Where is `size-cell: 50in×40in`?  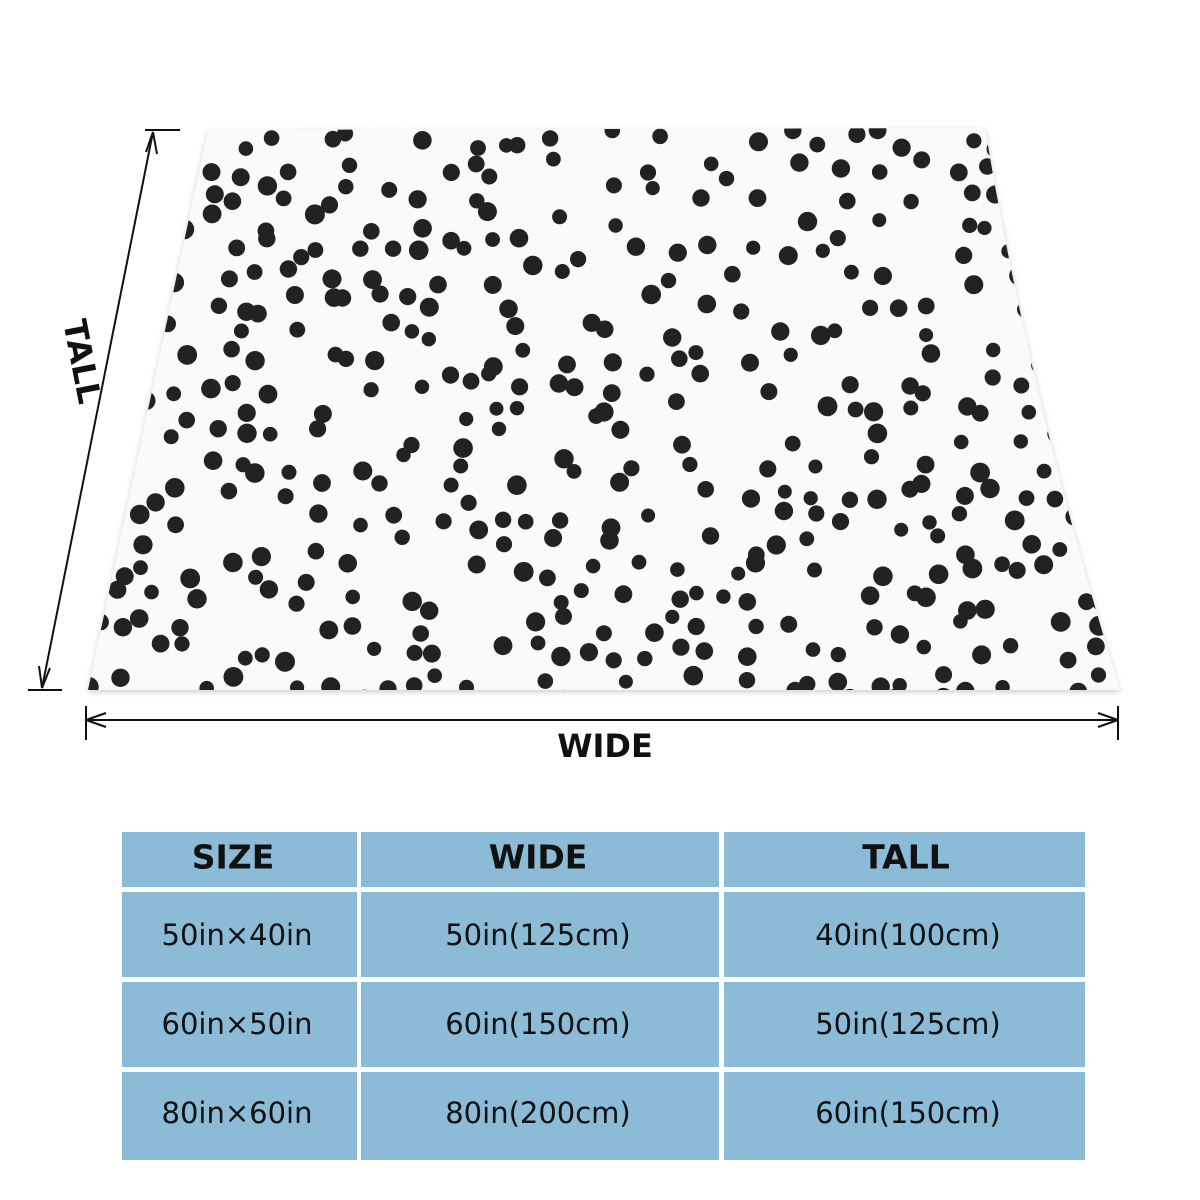 size-cell: 50in×40in is located at coordinates (237, 935).